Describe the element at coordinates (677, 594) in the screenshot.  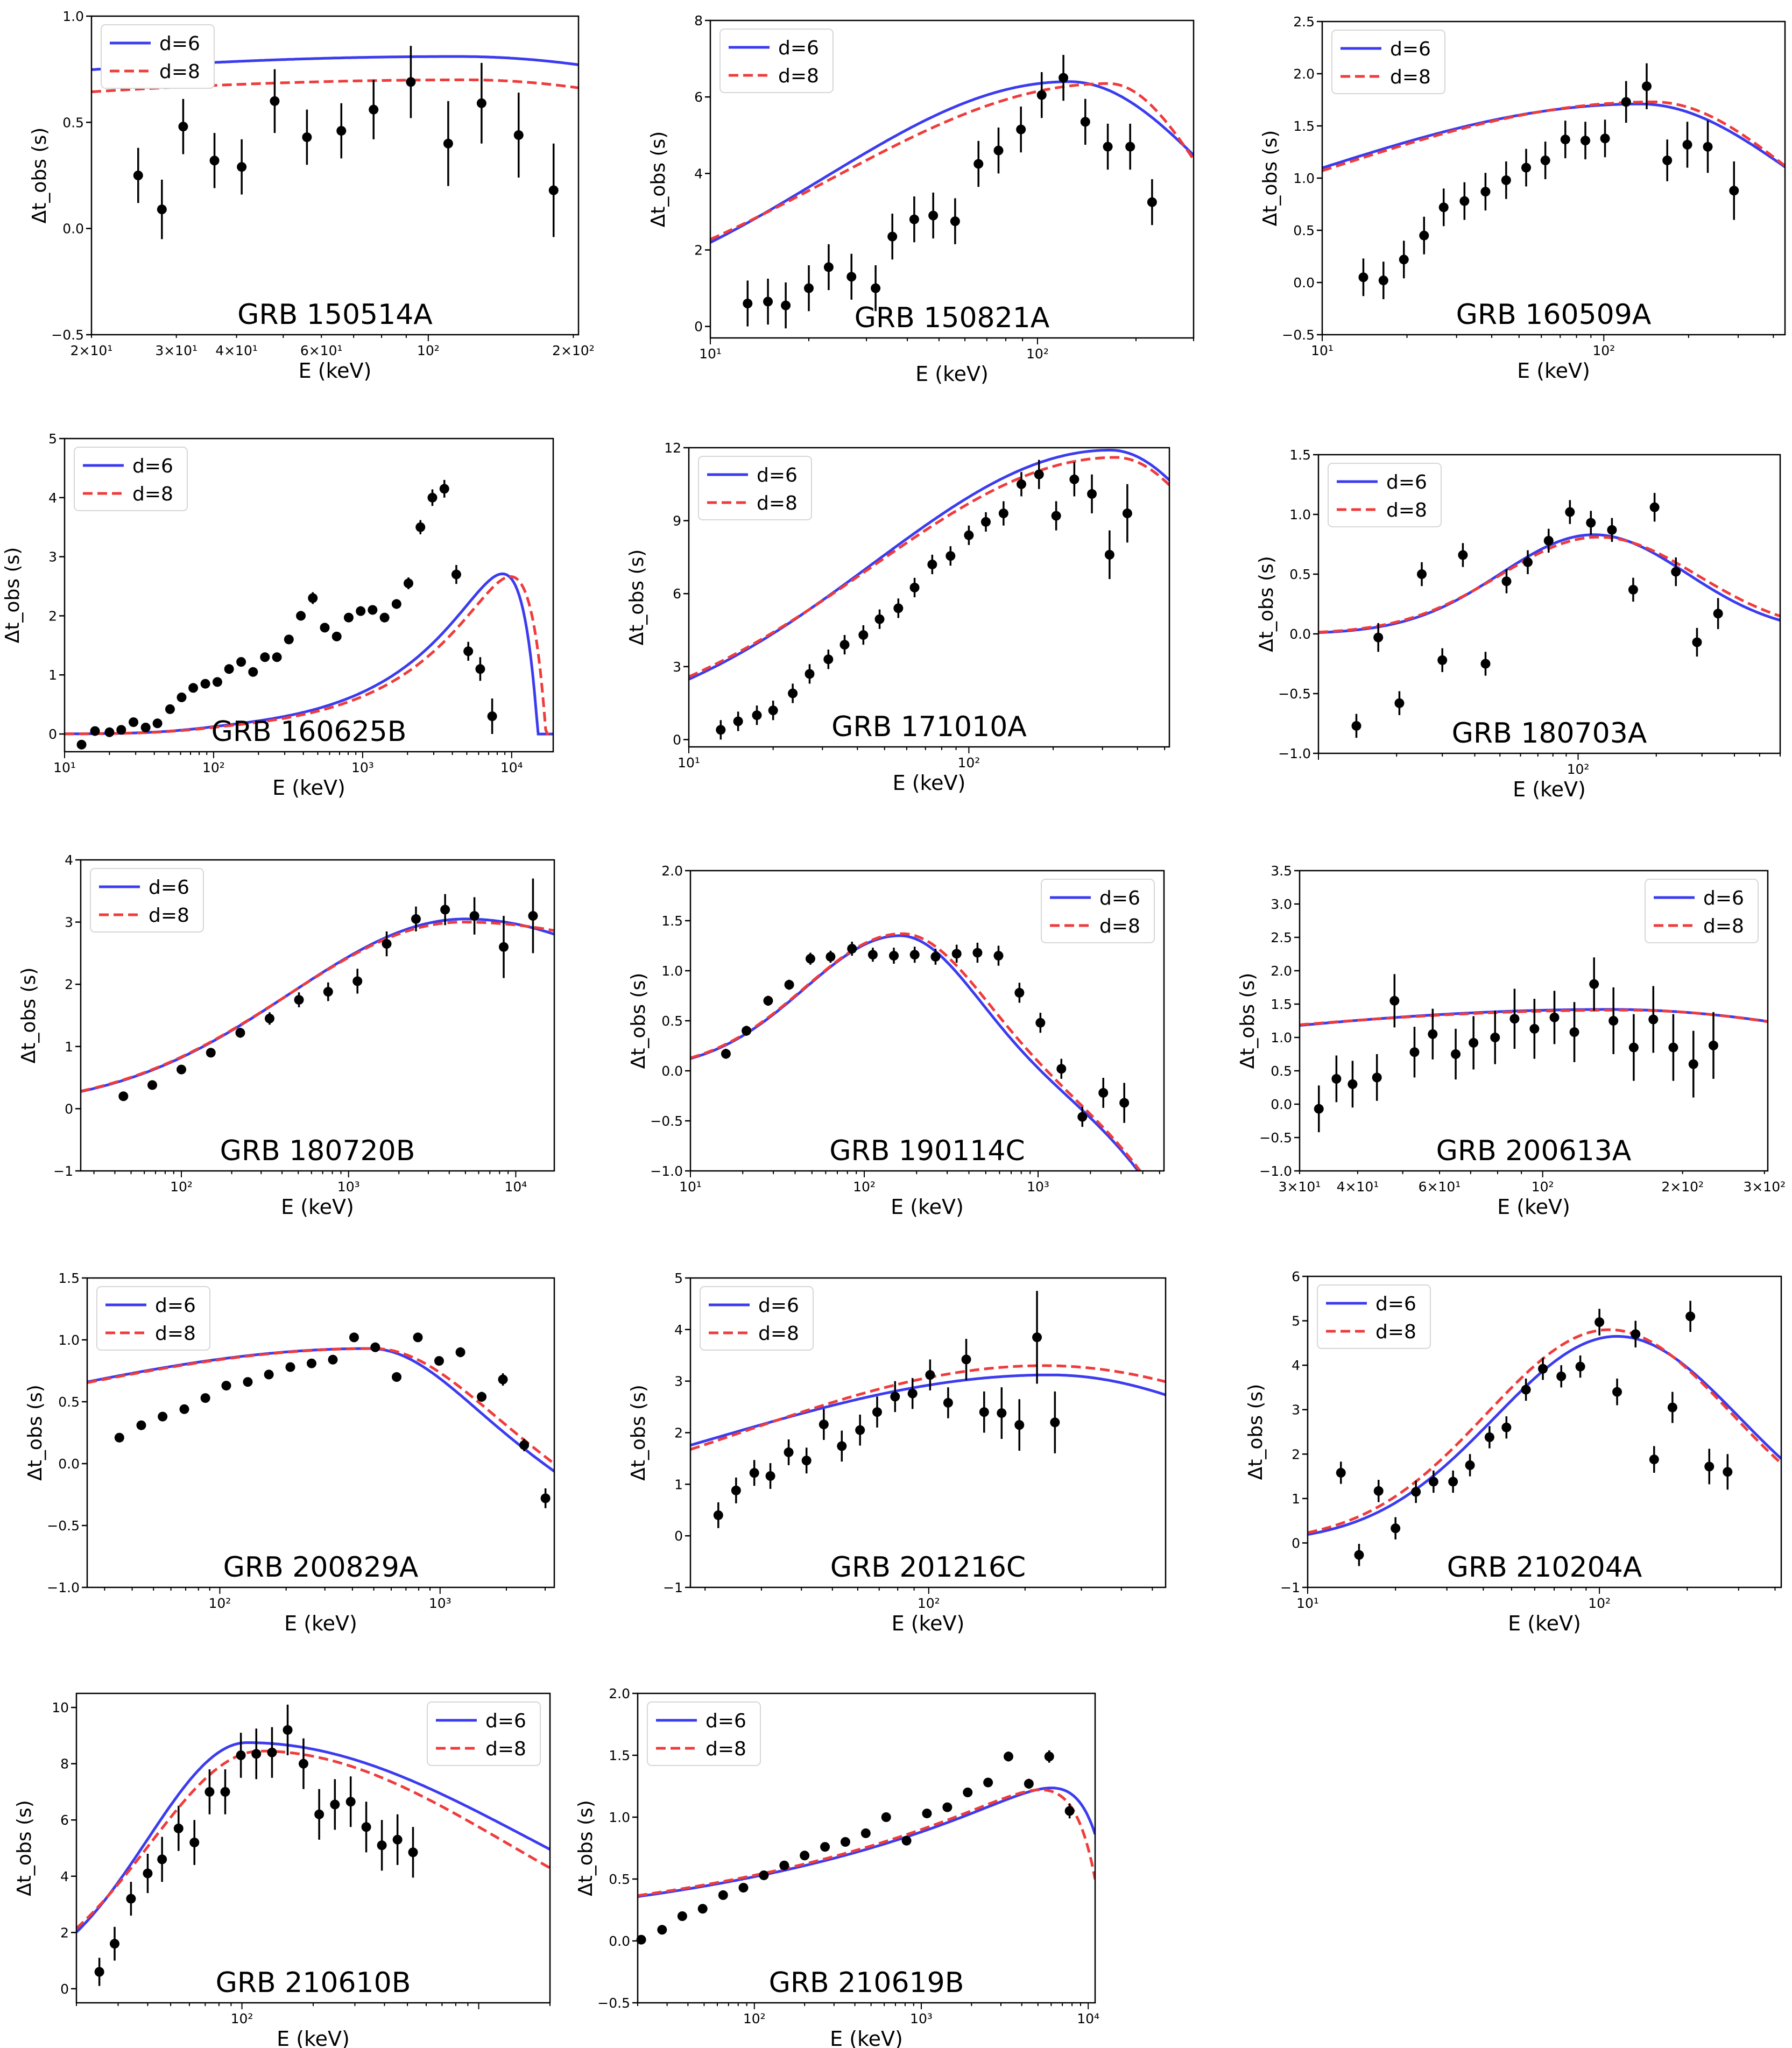
I see `y-tick-label: 6` at that location.